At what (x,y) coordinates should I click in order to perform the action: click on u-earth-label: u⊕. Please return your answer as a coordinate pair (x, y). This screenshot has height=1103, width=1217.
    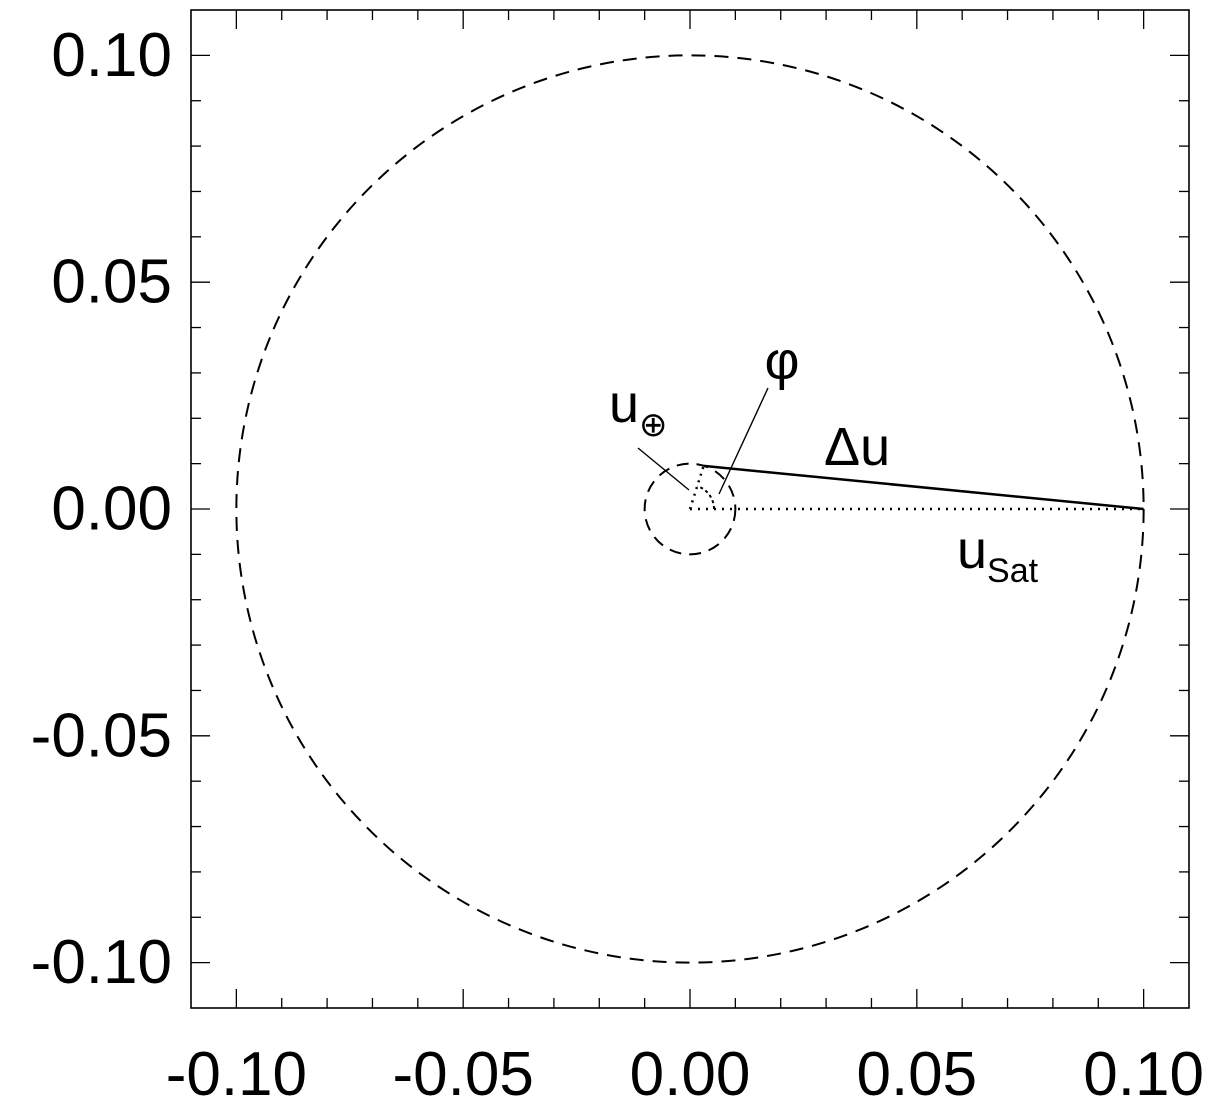
    Looking at the image, I should click on (638, 409).